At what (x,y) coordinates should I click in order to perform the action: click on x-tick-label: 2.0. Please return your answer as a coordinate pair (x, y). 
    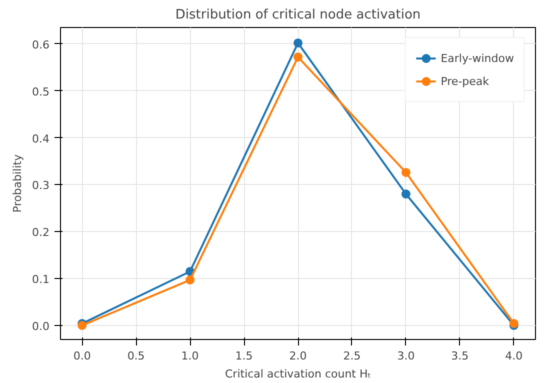
    Looking at the image, I should click on (298, 356).